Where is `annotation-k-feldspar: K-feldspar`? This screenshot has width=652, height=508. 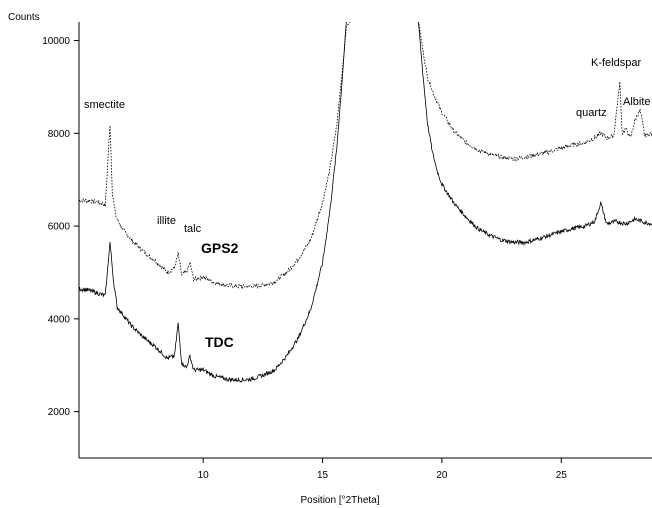 annotation-k-feldspar: K-feldspar is located at coordinates (616, 63).